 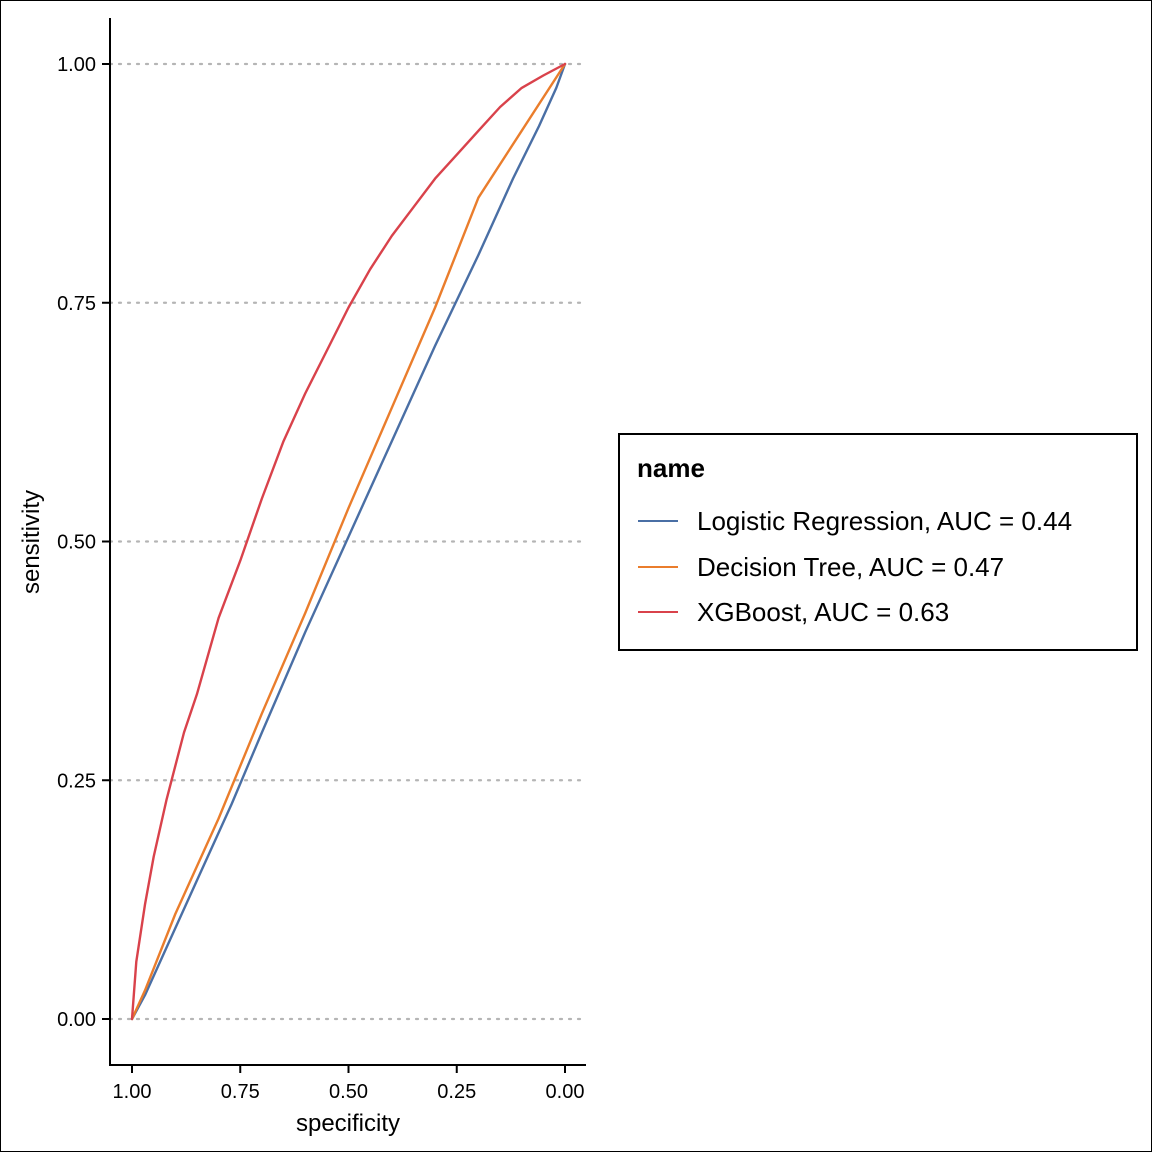 What do you see at coordinates (456, 1092) in the screenshot?
I see `x-tick-label: 0.25` at bounding box center [456, 1092].